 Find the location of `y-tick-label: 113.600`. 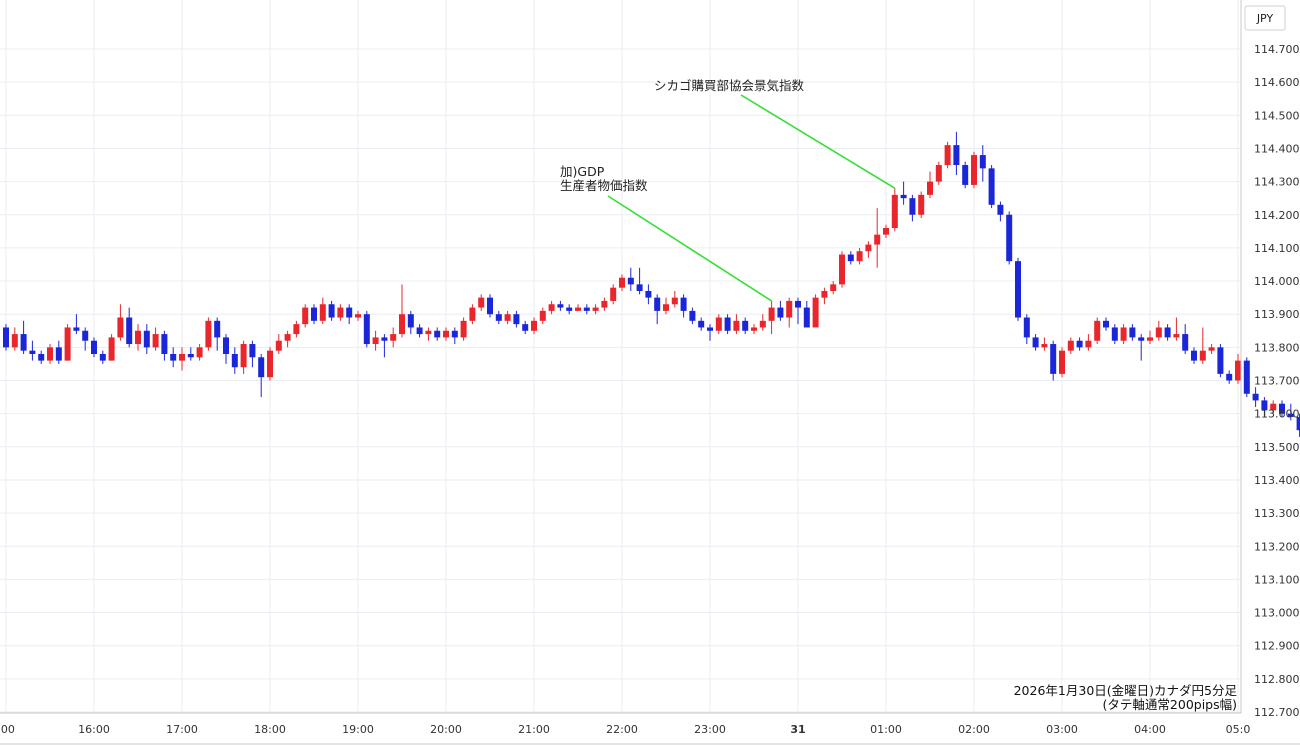

y-tick-label: 113.600 is located at coordinates (1277, 414).